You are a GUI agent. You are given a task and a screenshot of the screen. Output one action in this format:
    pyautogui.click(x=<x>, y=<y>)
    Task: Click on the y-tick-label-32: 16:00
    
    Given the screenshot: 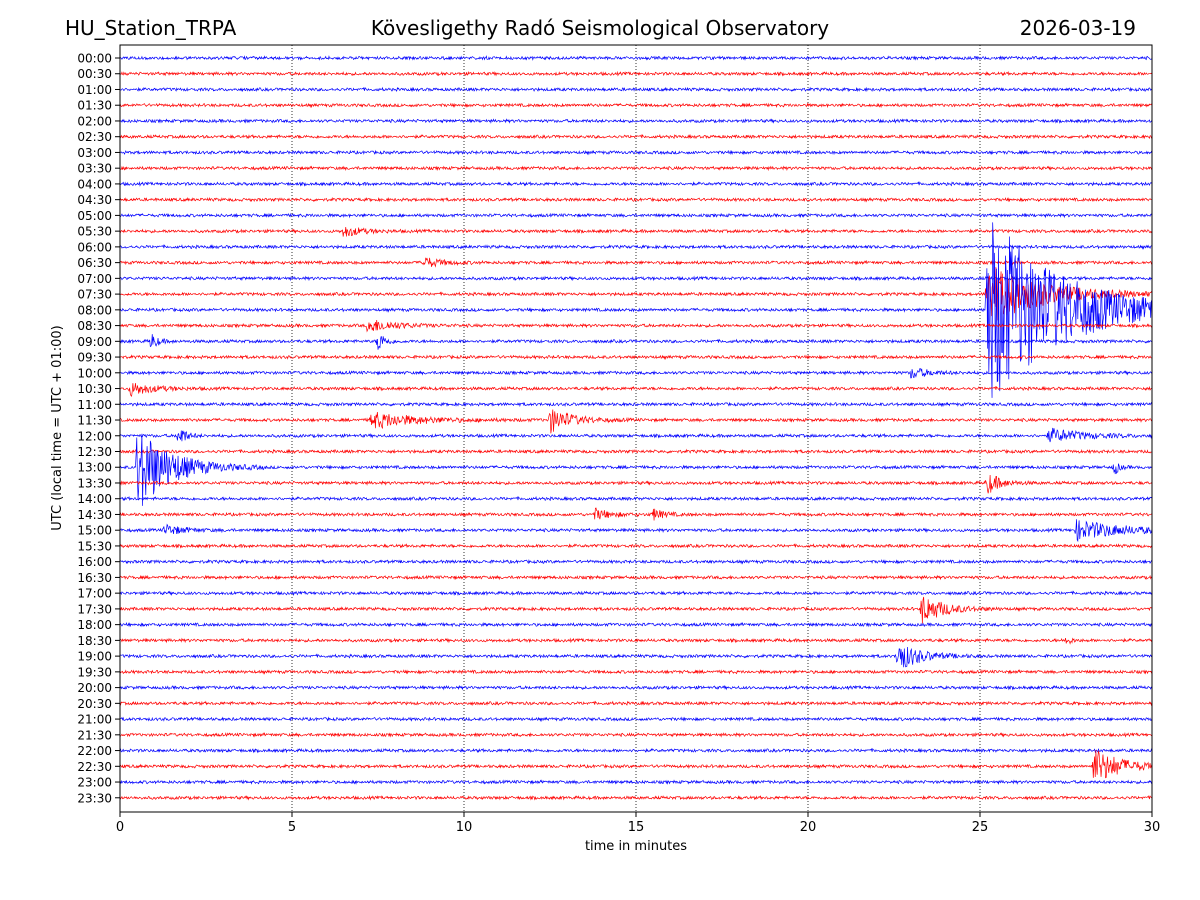 What is the action you would take?
    pyautogui.click(x=94, y=562)
    